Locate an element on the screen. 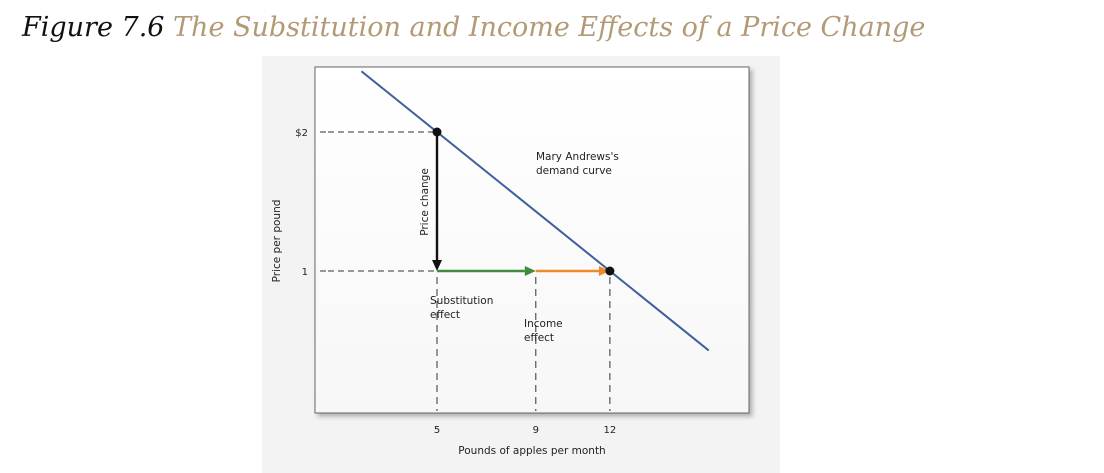 The width and height of the screenshot is (1104, 473). substitution-label-line2: effect is located at coordinates (445, 315).